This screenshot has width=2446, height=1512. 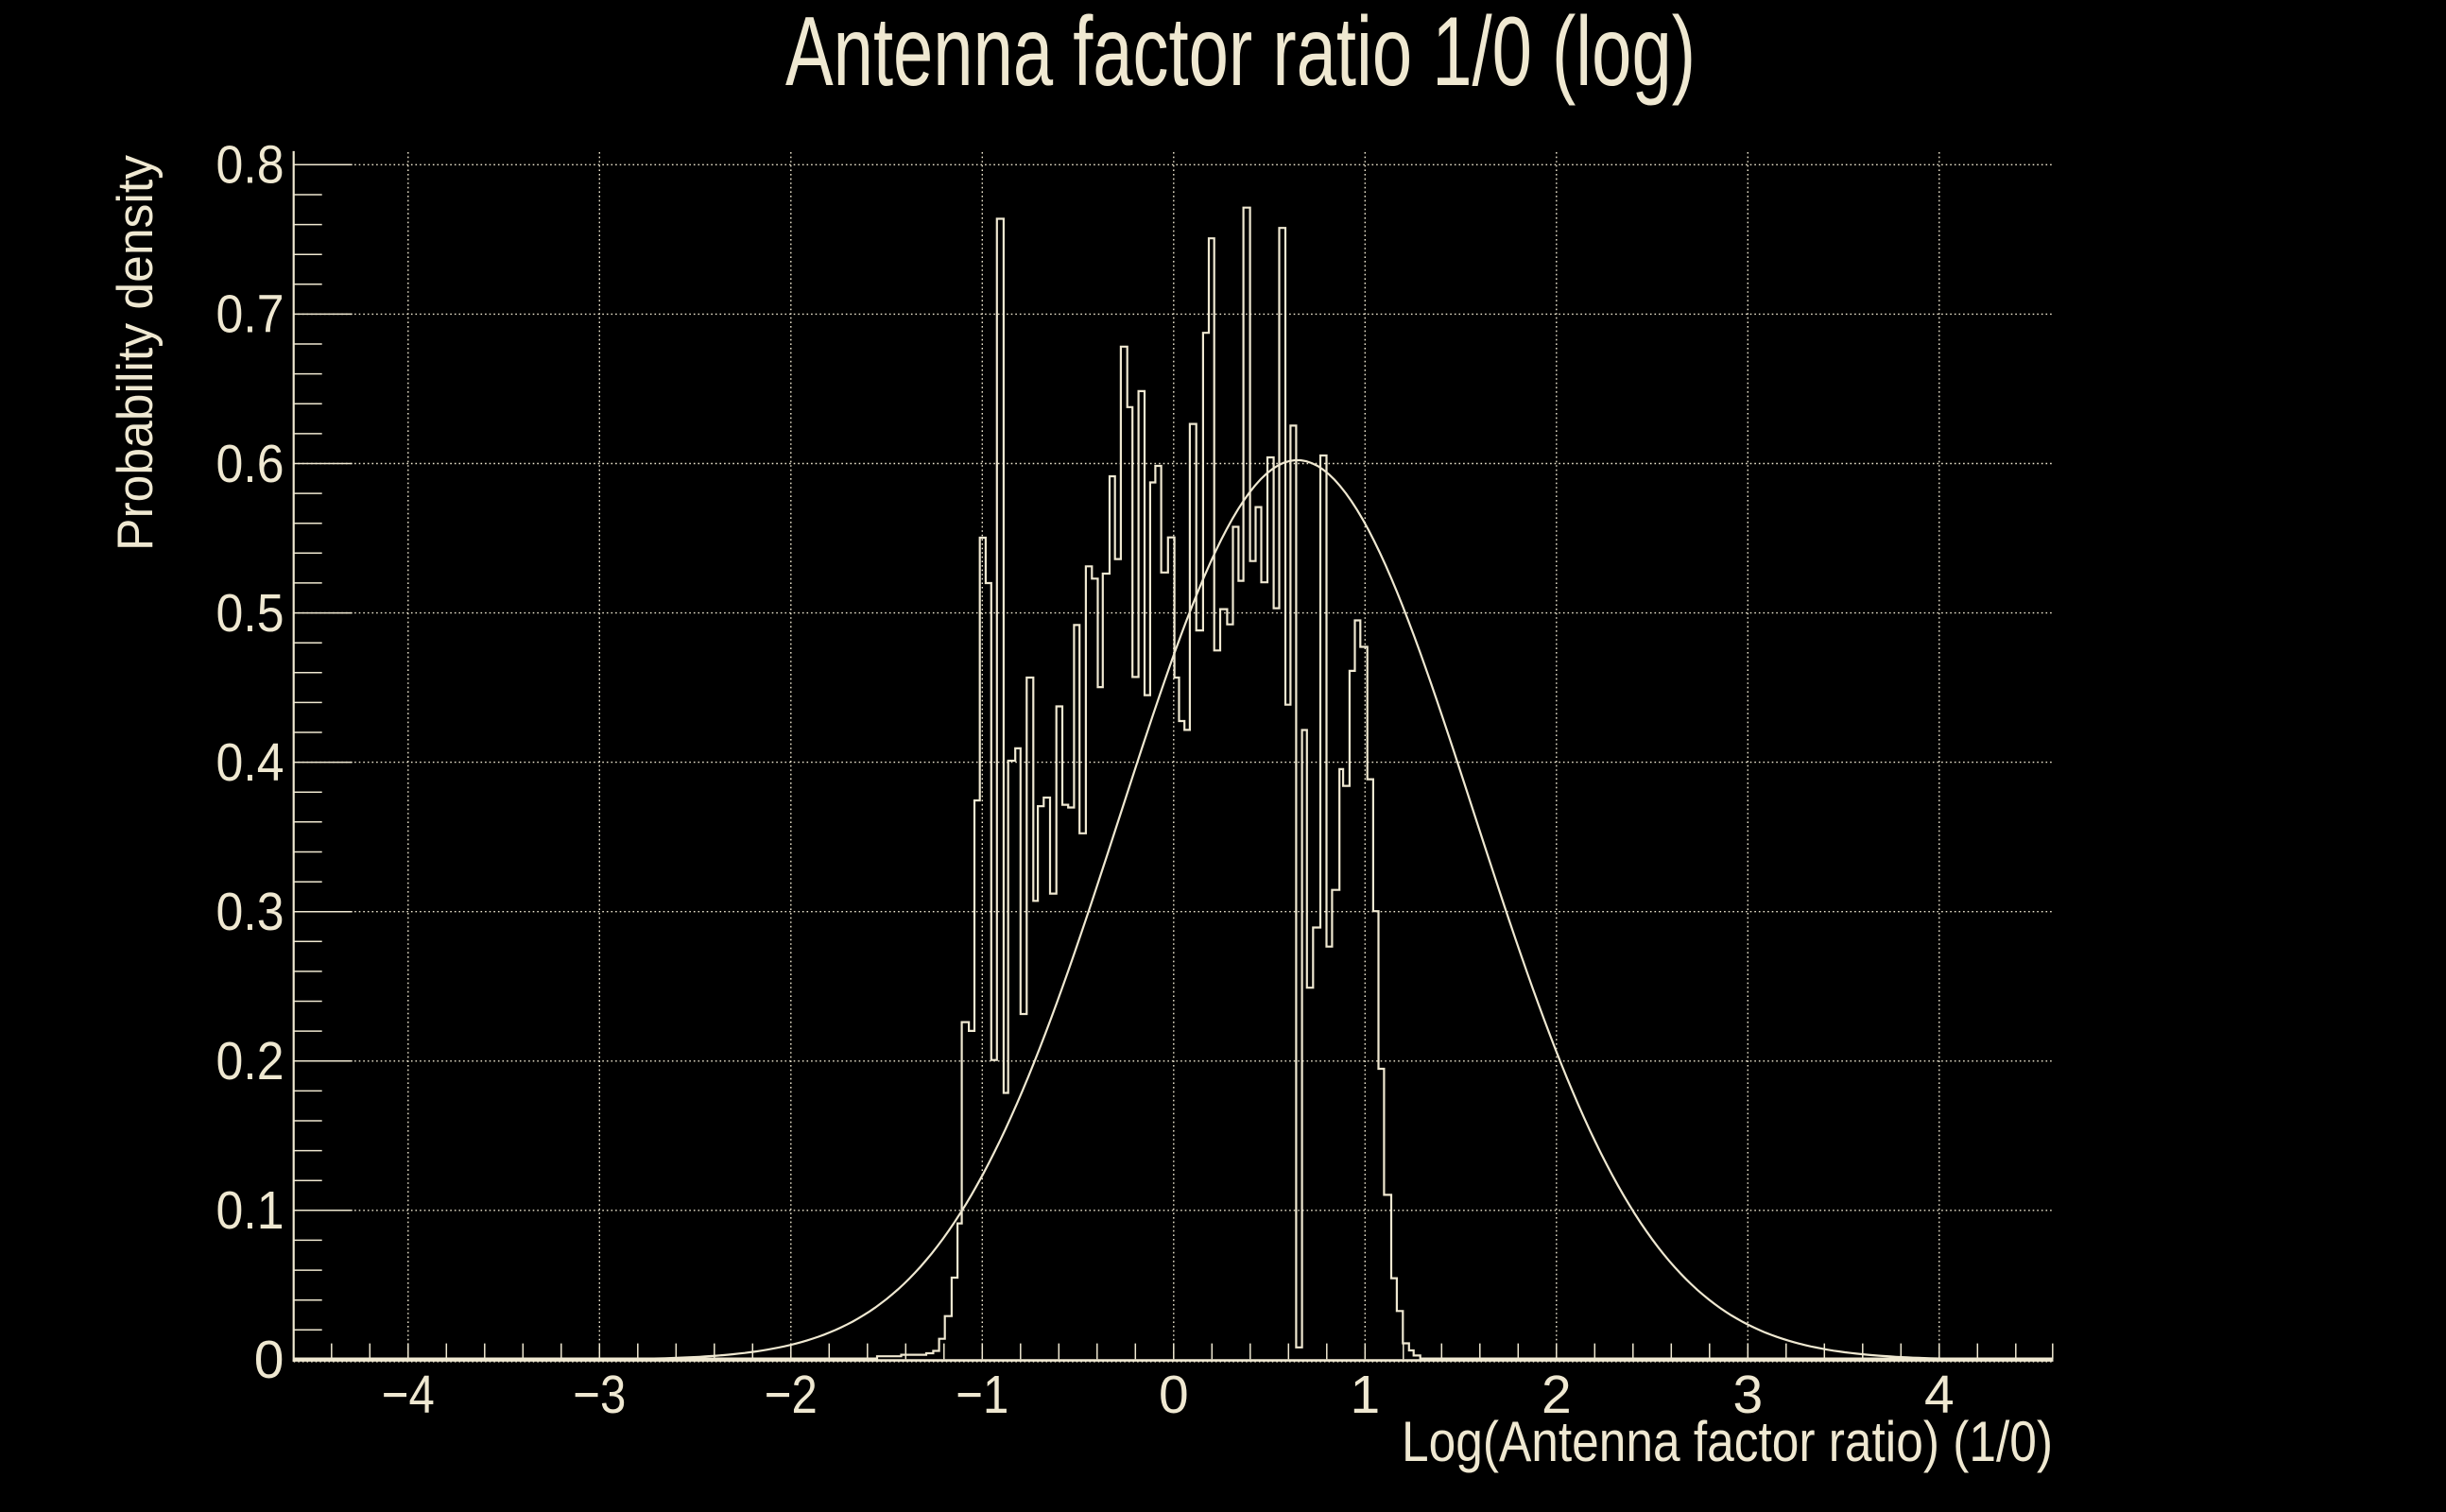 I want to click on svg-text: 0.6, so click(x=250, y=464).